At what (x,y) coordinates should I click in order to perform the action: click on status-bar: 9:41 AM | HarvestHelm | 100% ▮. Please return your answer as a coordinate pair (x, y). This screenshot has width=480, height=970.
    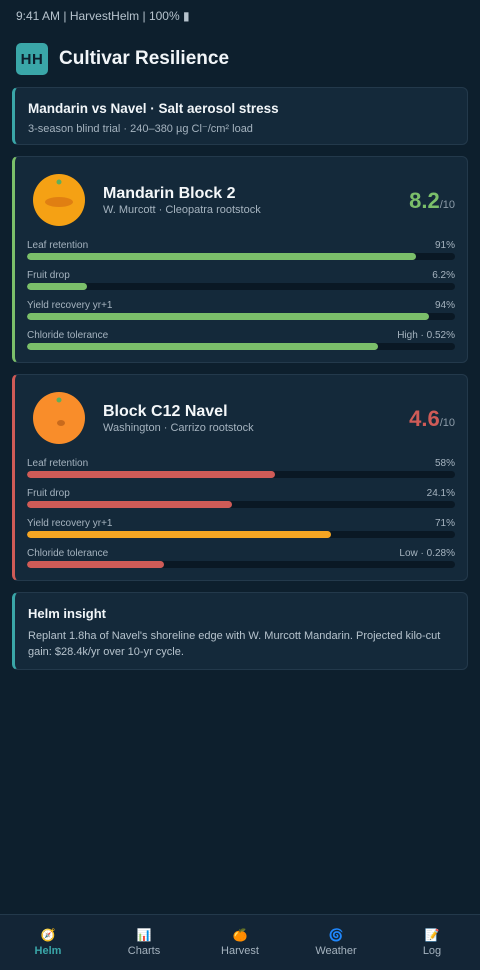
    Looking at the image, I should click on (103, 16).